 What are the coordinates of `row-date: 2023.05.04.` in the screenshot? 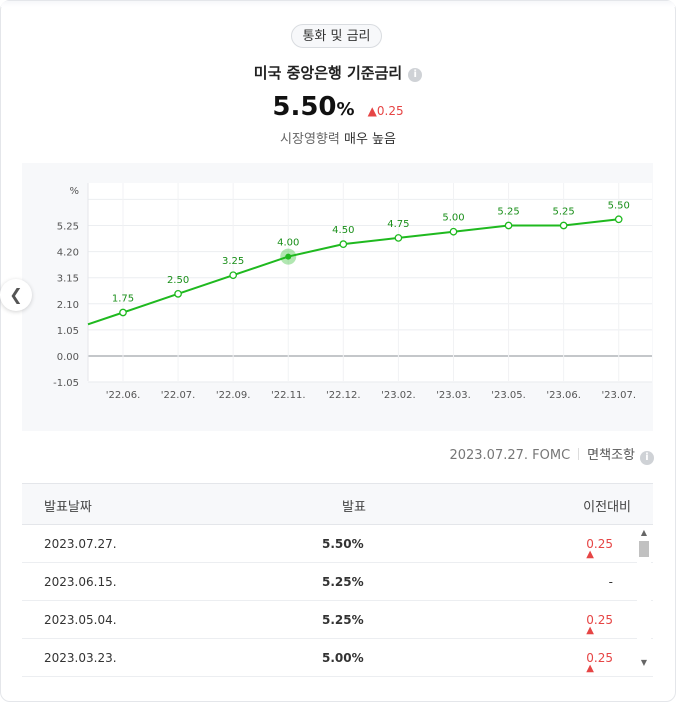 It's located at (80, 620).